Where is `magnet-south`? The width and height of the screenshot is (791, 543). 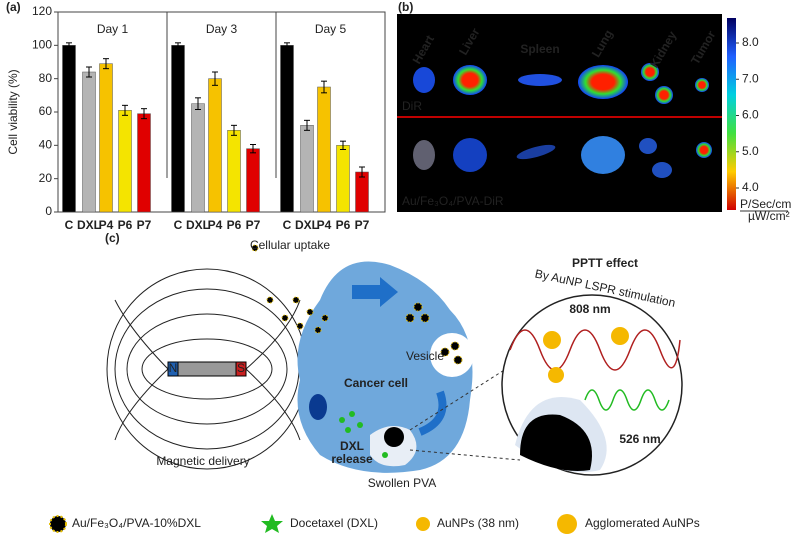 magnet-south is located at coordinates (241, 369).